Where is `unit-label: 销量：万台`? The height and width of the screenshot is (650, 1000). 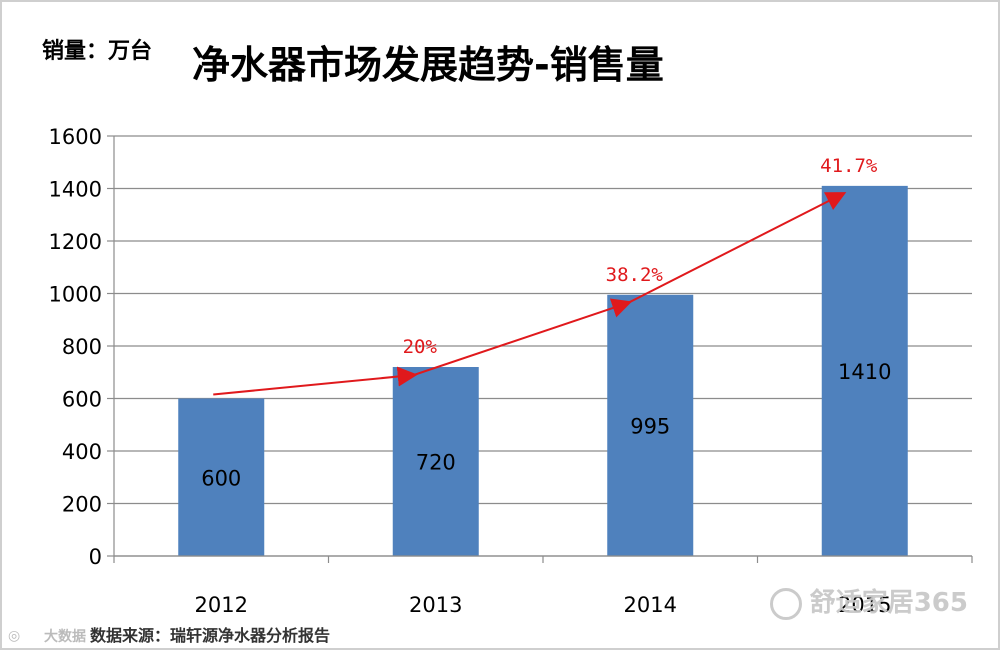 unit-label: 销量：万台 is located at coordinates (97, 51).